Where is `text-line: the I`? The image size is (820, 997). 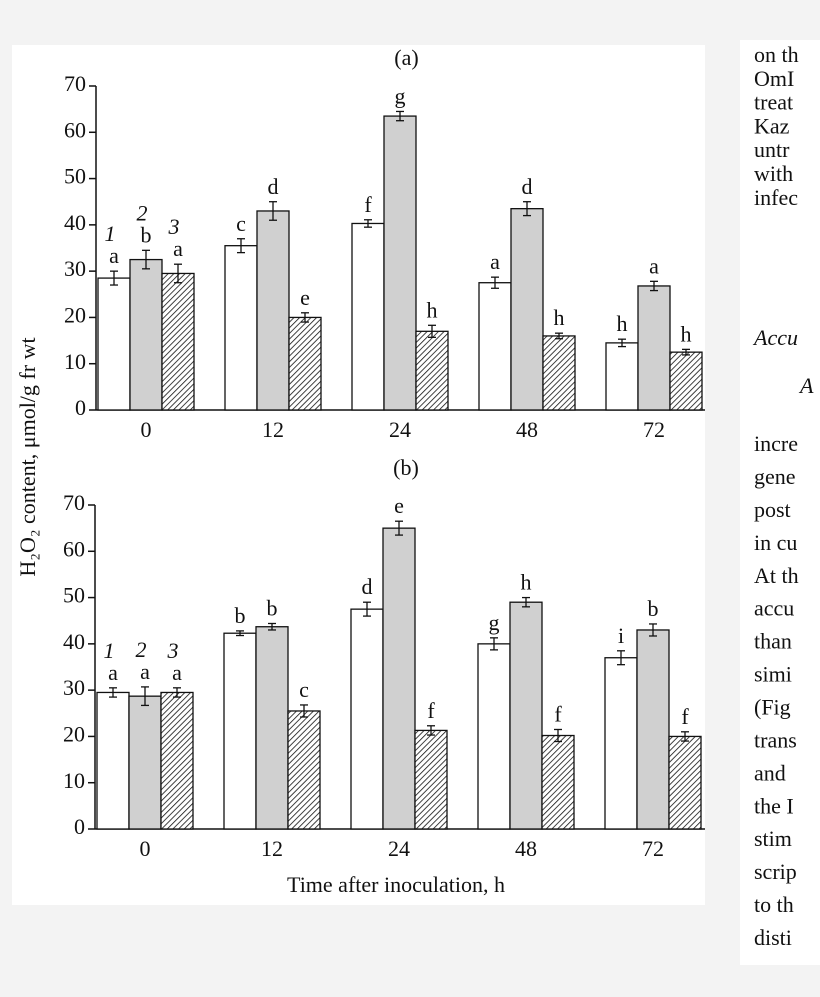
text-line: the I is located at coordinates (774, 805).